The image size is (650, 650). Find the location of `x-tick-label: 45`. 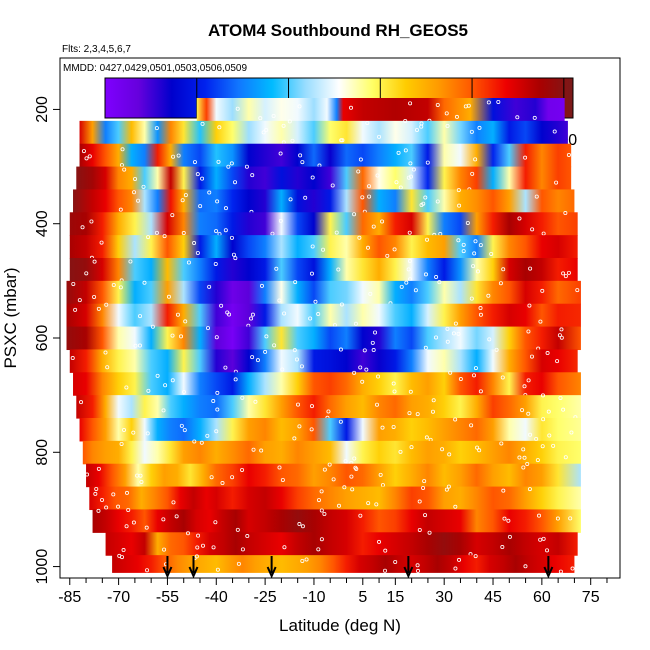

x-tick-label: 45 is located at coordinates (493, 597).